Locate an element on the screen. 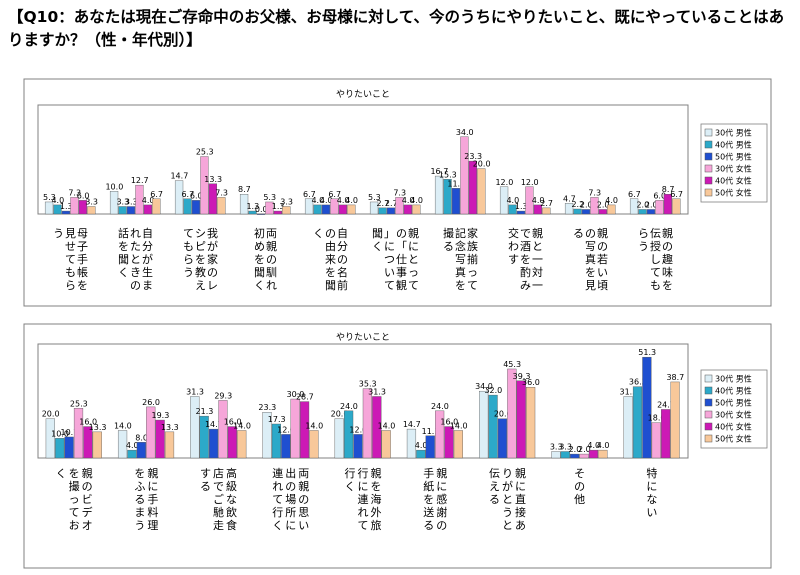 This screenshot has height=575, width=800. category-label-char: 食 is located at coordinates (231, 525).